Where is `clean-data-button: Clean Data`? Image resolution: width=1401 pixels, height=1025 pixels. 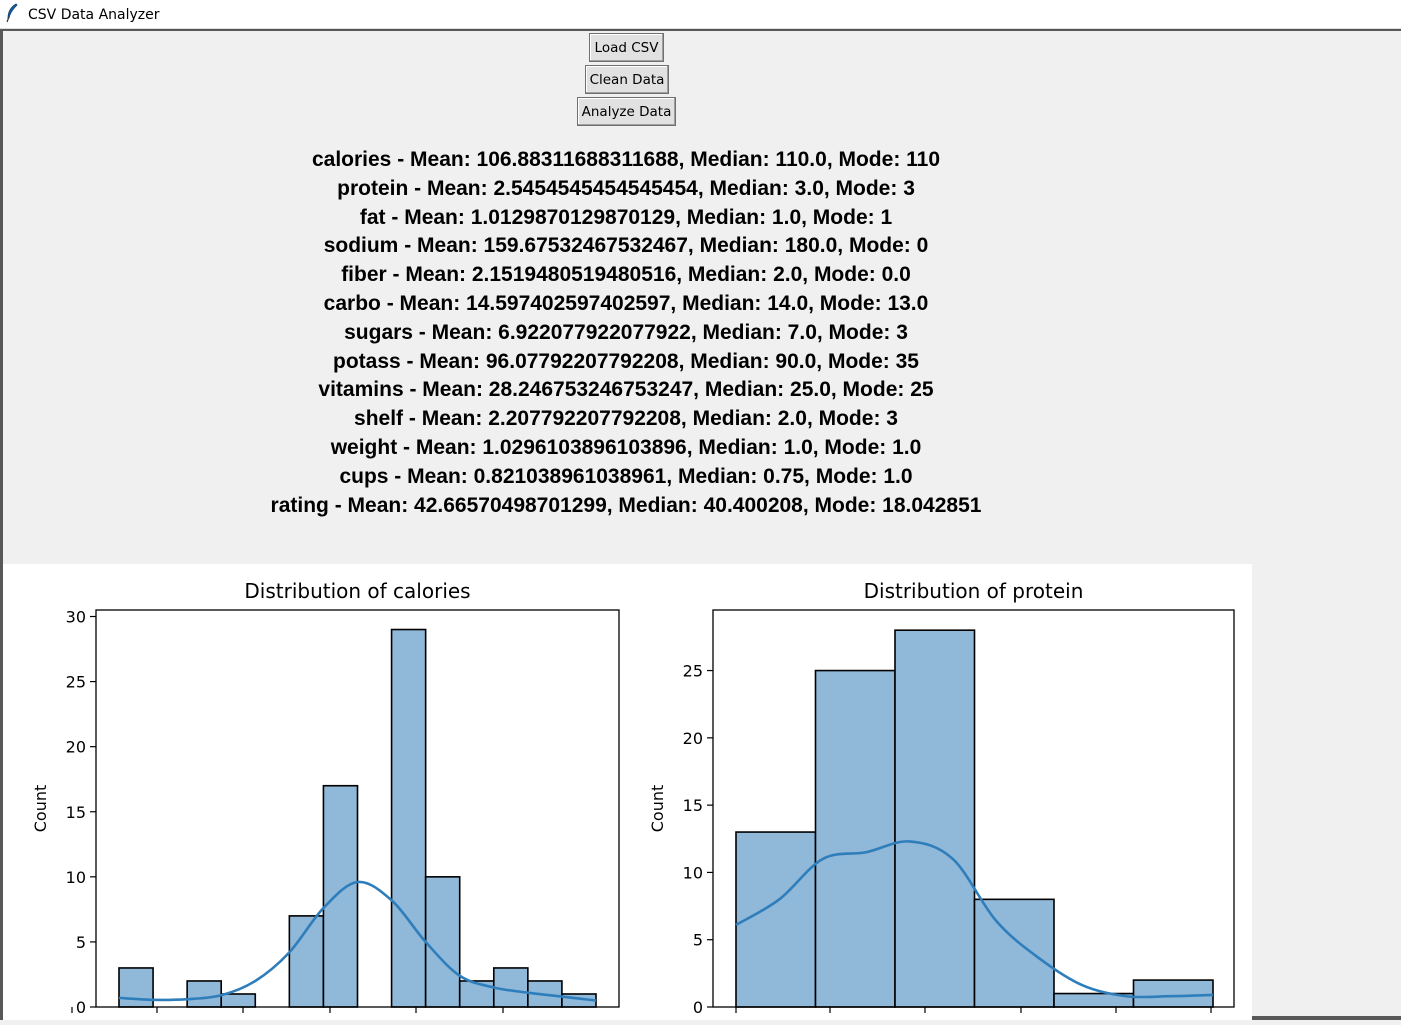
clean-data-button: Clean Data is located at coordinates (627, 79).